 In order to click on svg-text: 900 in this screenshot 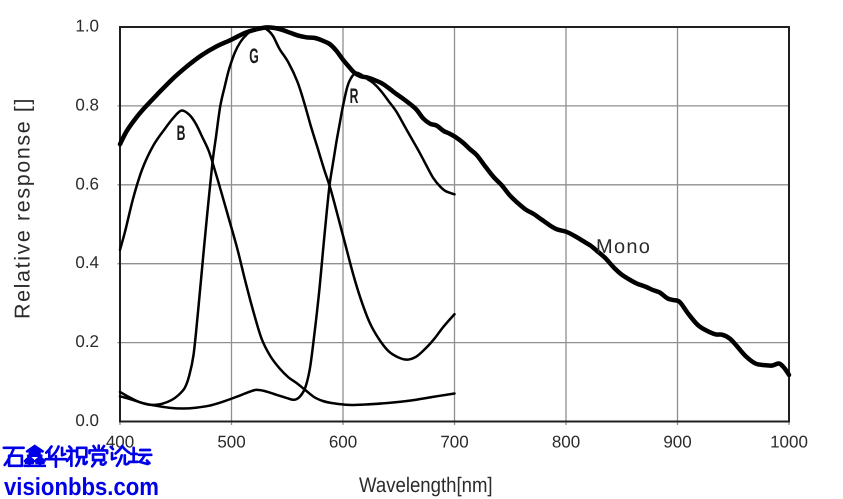, I will do `click(677, 442)`.